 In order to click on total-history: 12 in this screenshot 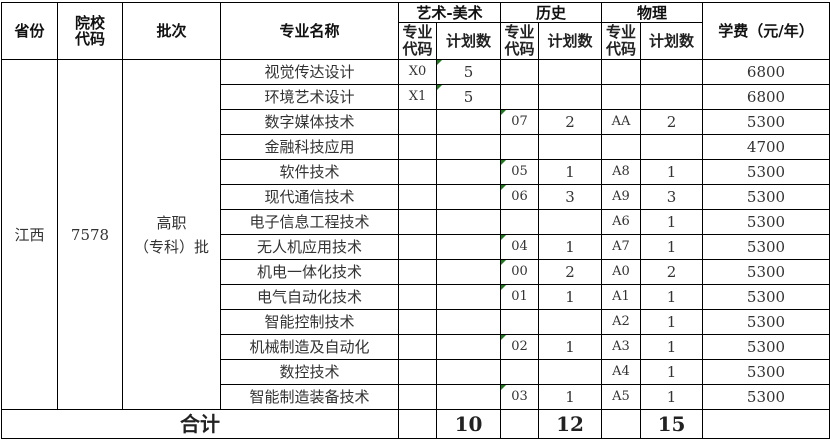, I will do `click(570, 424)`.